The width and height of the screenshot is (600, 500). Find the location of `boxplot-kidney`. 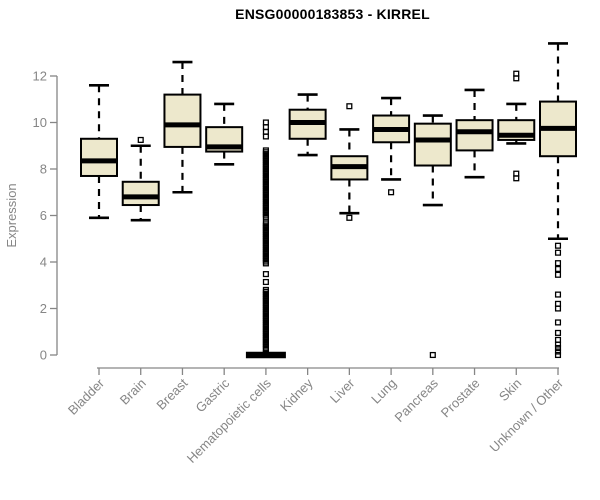

boxplot-kidney is located at coordinates (307, 125).